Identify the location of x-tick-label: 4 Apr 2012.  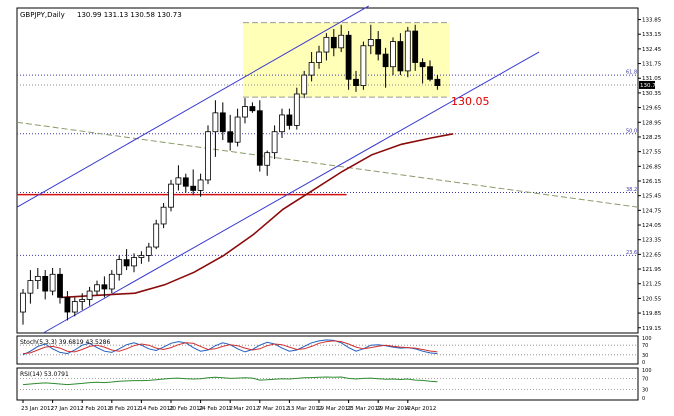
(421, 409).